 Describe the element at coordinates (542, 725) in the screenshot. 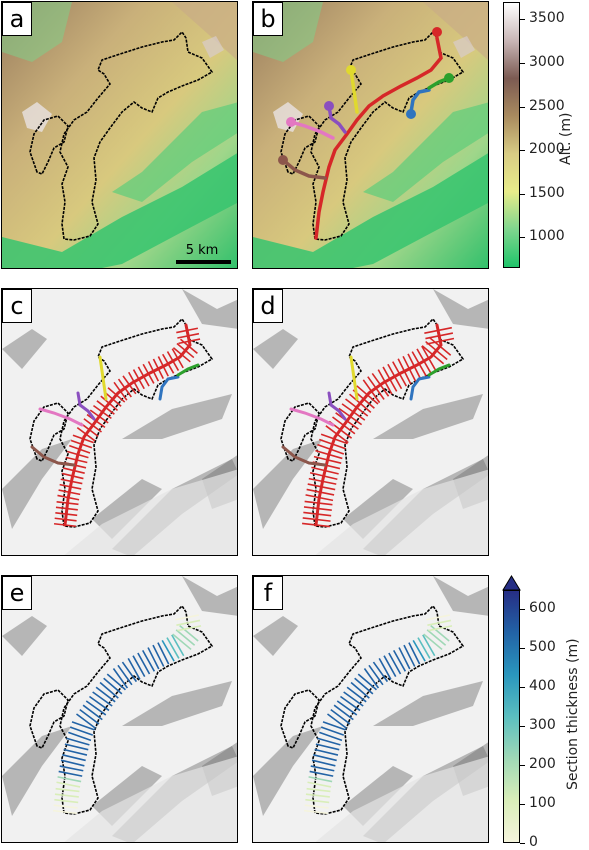

I see `thickness-tick-label: 300` at that location.